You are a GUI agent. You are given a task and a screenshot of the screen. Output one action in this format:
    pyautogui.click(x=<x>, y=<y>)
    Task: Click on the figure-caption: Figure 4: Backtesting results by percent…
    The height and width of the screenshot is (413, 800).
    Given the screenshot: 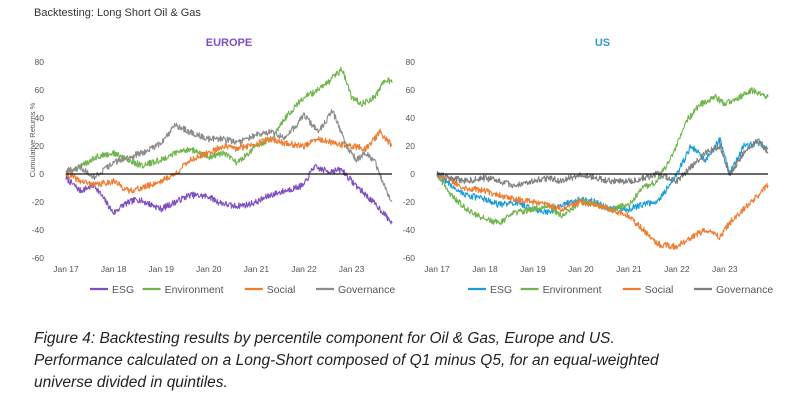 What is the action you would take?
    pyautogui.click(x=404, y=361)
    